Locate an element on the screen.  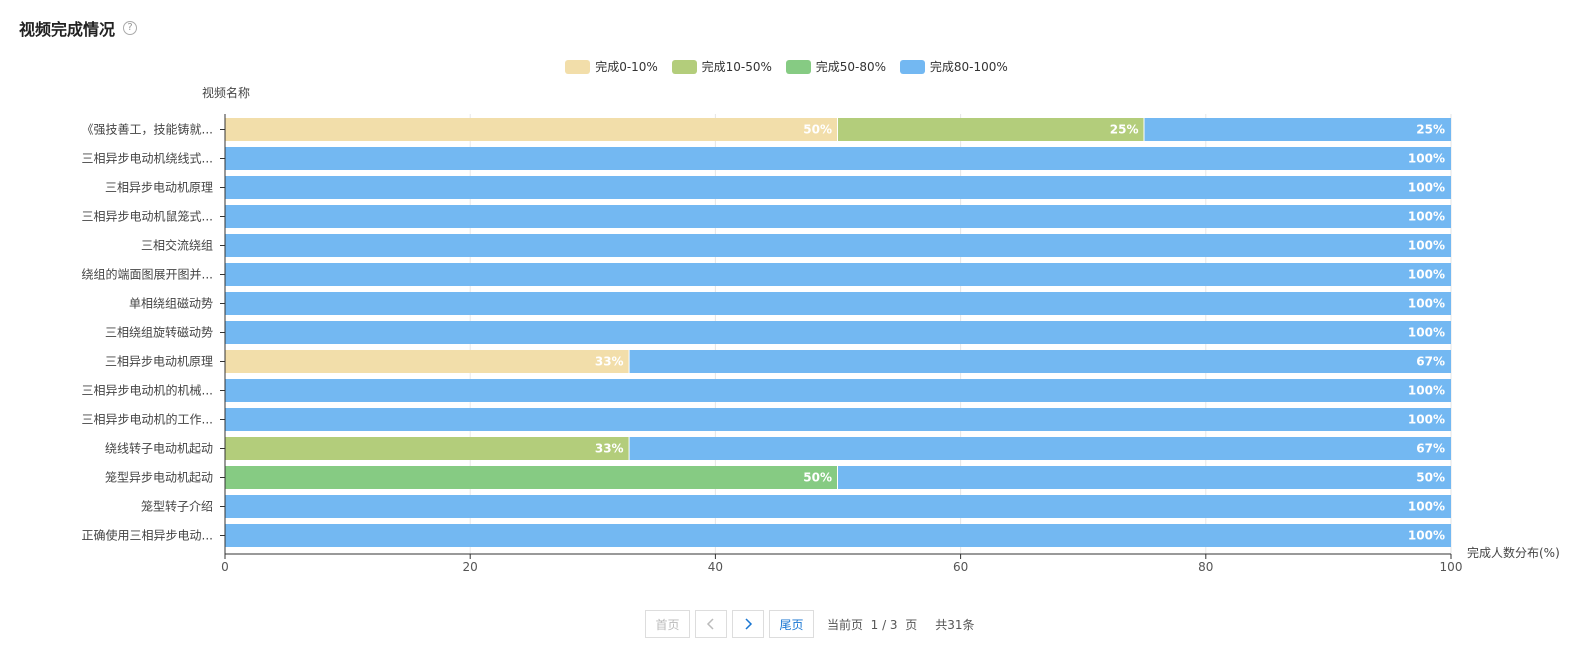
legend-item-80-100: 完成80-100% is located at coordinates (953, 66).